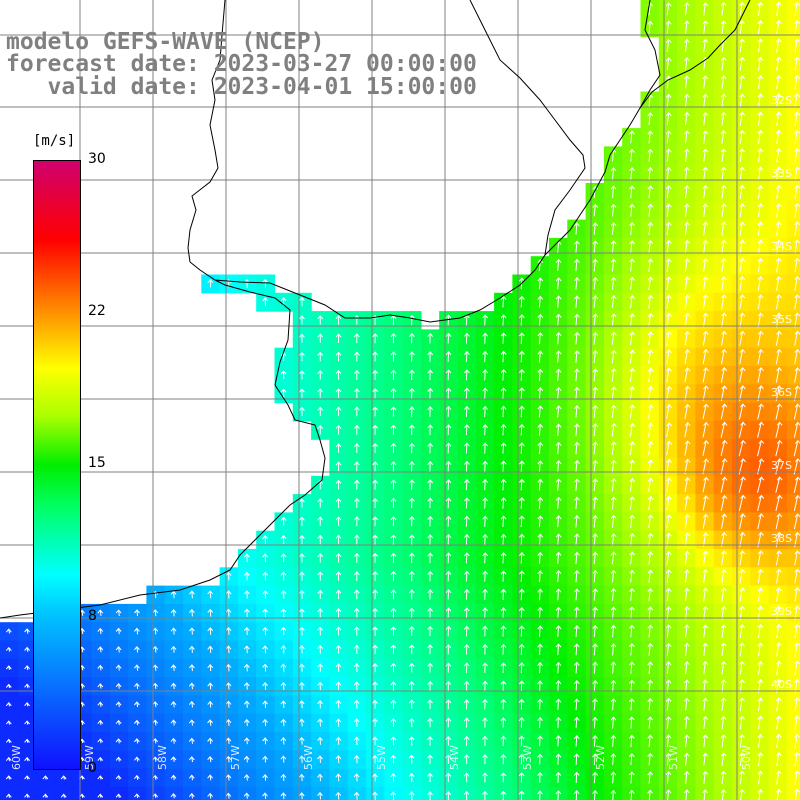  What do you see at coordinates (695, 54) in the screenshot?
I see `lagoon` at bounding box center [695, 54].